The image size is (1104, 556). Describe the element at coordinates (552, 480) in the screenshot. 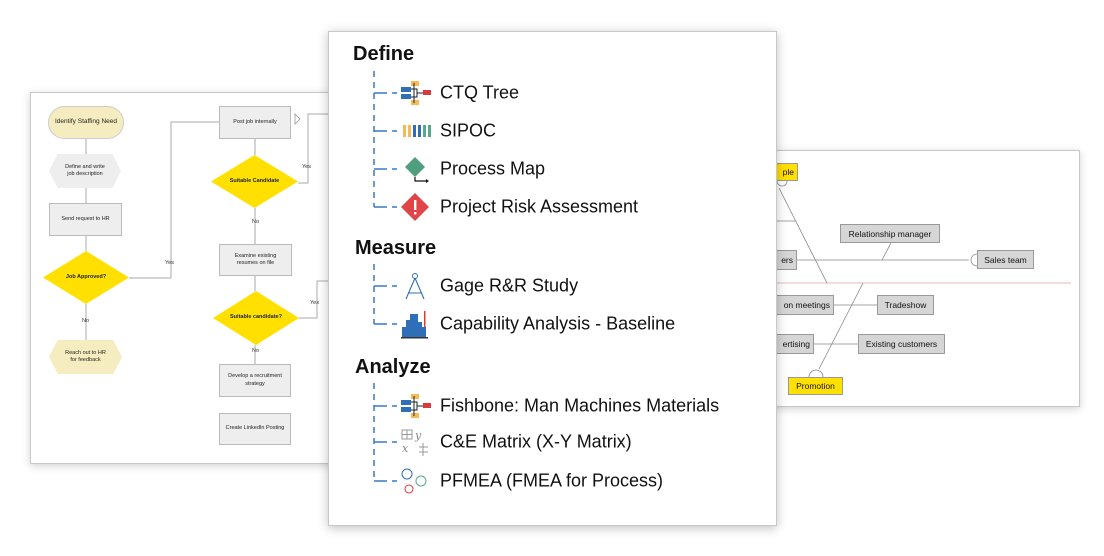

I see `menu-item-label: PFMEA (FMEA for Process)` at that location.